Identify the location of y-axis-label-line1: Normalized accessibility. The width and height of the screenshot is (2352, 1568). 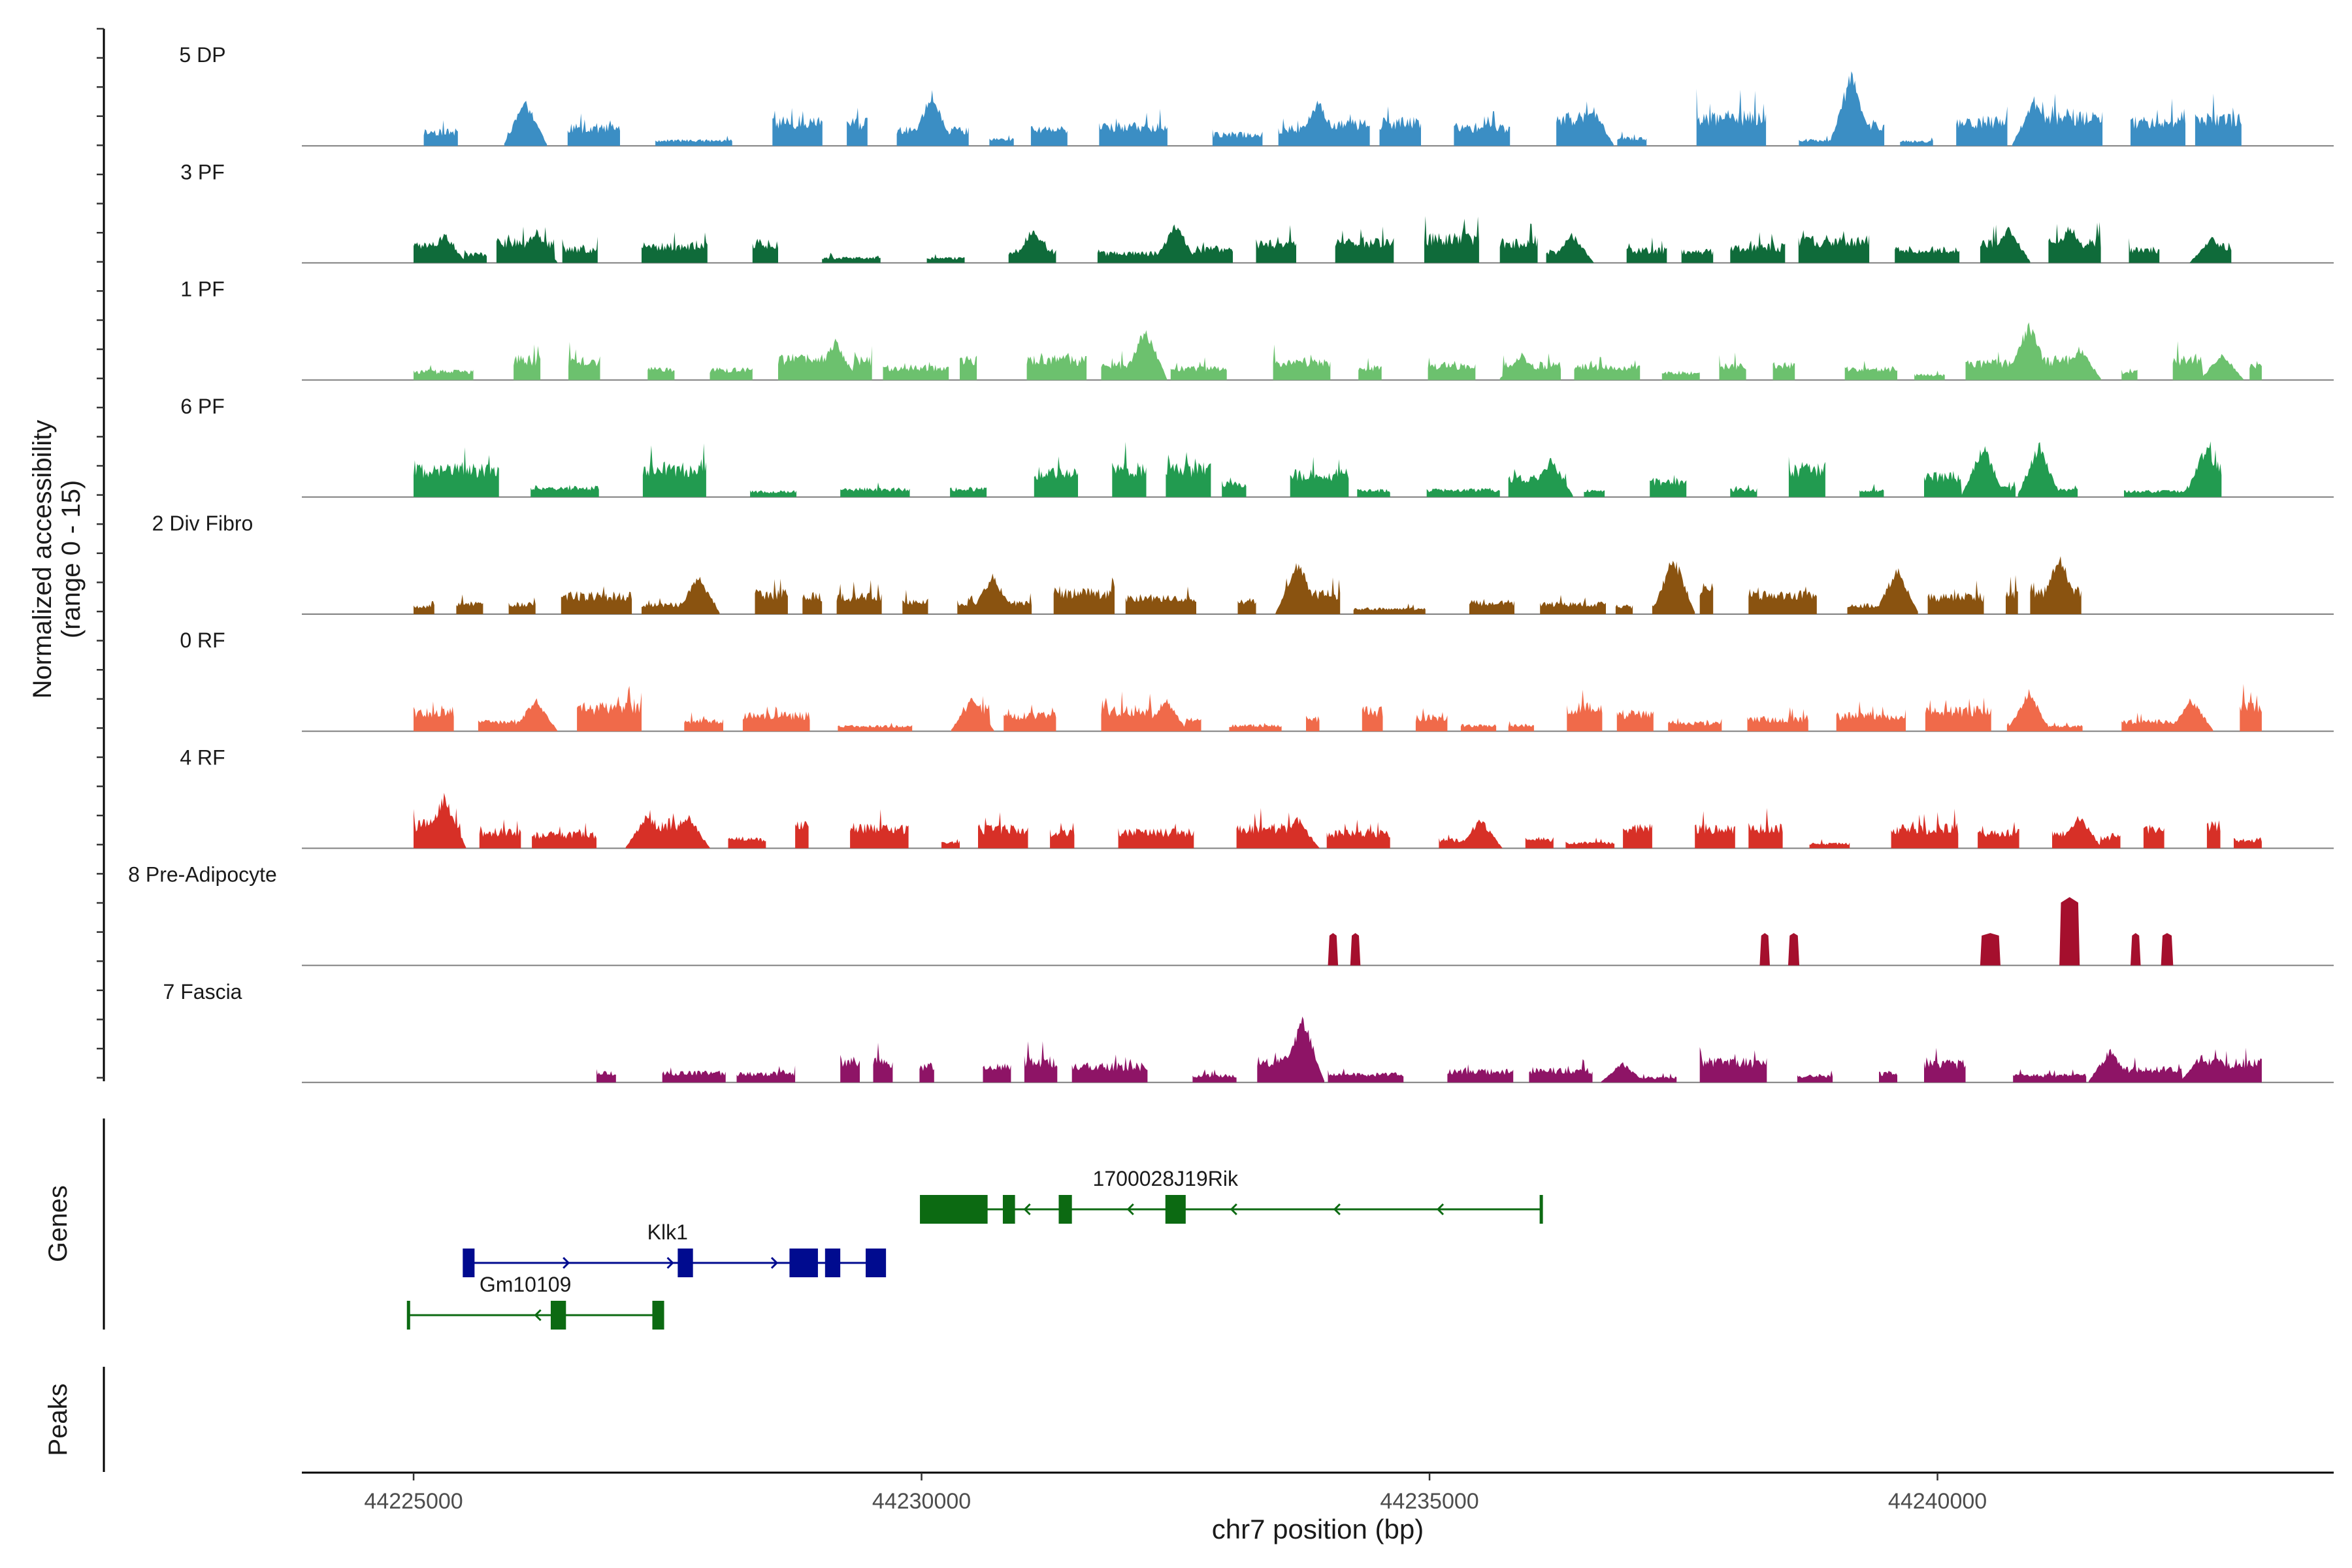
(42, 559).